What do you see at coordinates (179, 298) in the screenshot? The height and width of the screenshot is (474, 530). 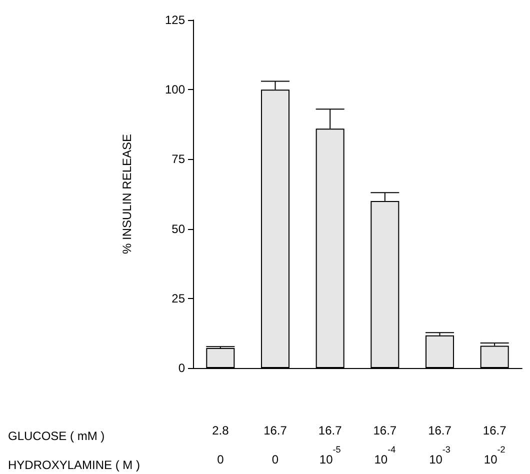 I see `y-tick-label: 25` at bounding box center [179, 298].